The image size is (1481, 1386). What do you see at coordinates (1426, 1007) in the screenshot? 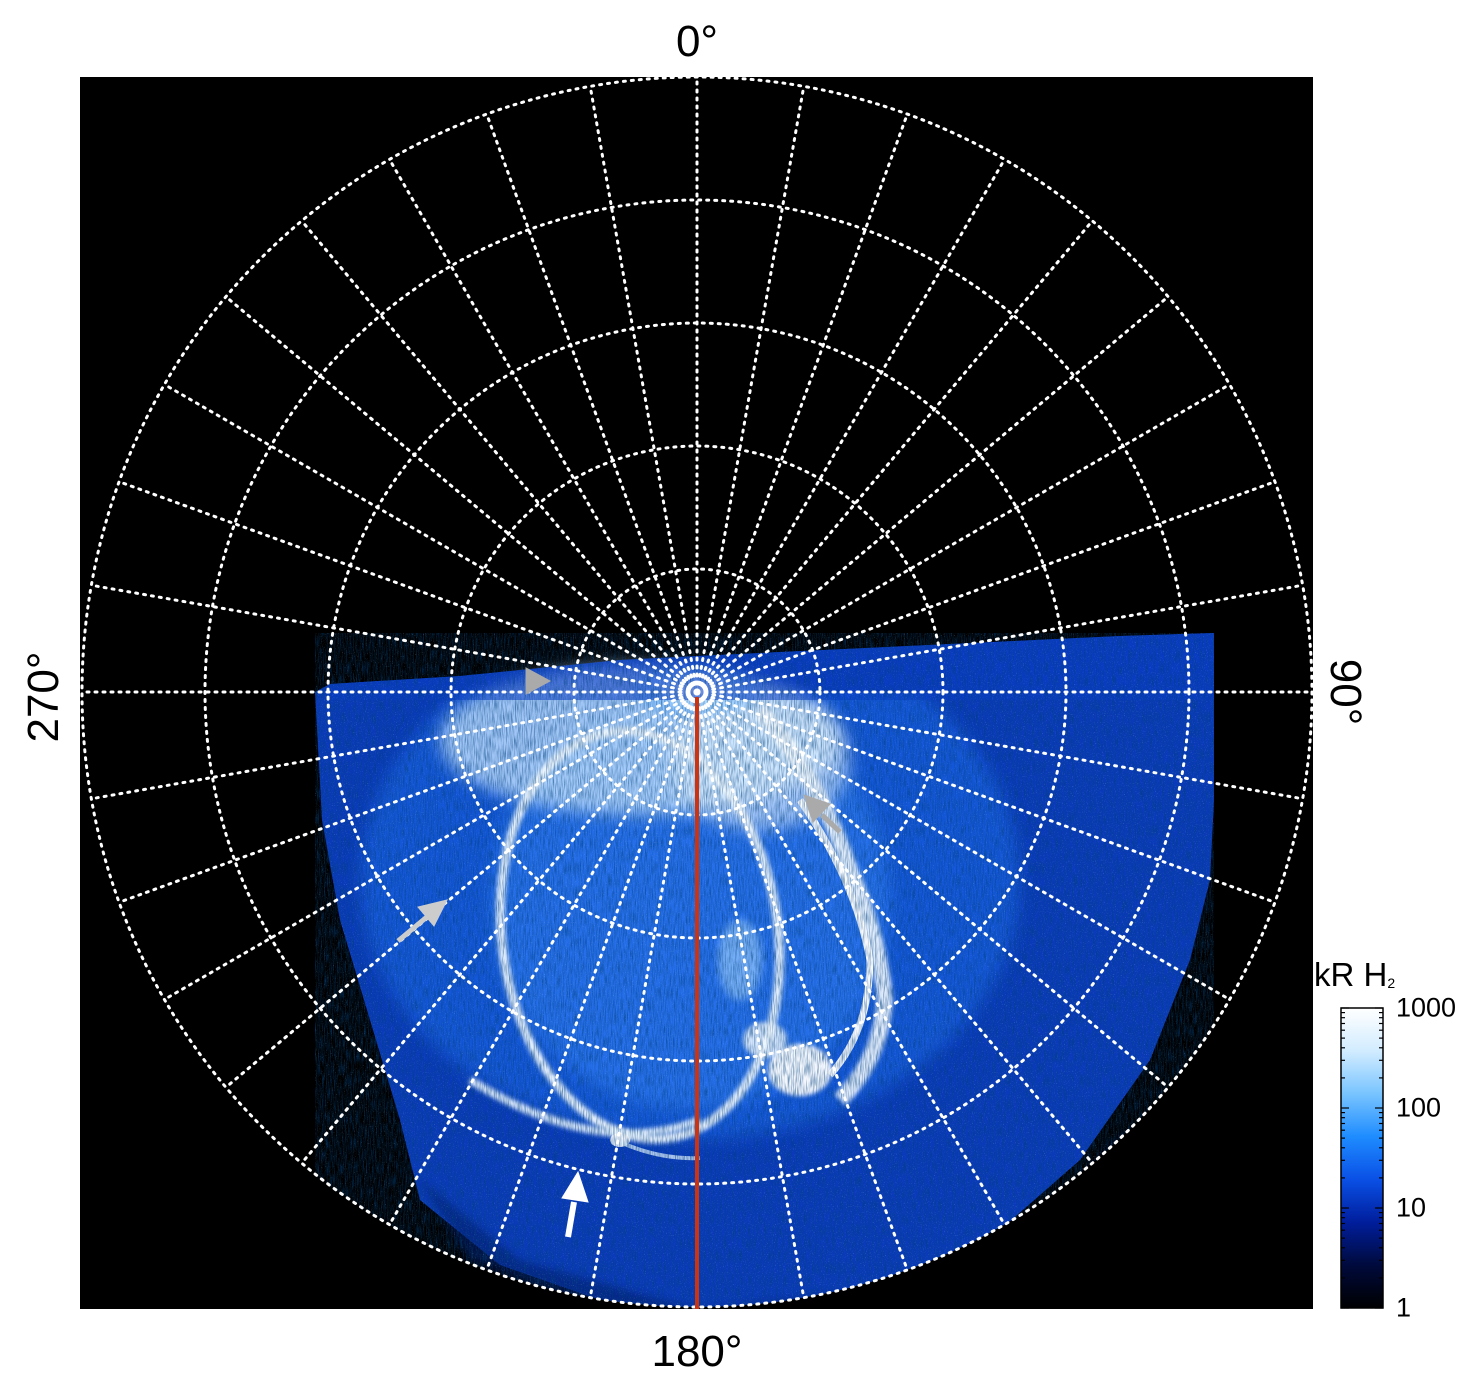
I see `colorbar-tick-label: 1000` at bounding box center [1426, 1007].